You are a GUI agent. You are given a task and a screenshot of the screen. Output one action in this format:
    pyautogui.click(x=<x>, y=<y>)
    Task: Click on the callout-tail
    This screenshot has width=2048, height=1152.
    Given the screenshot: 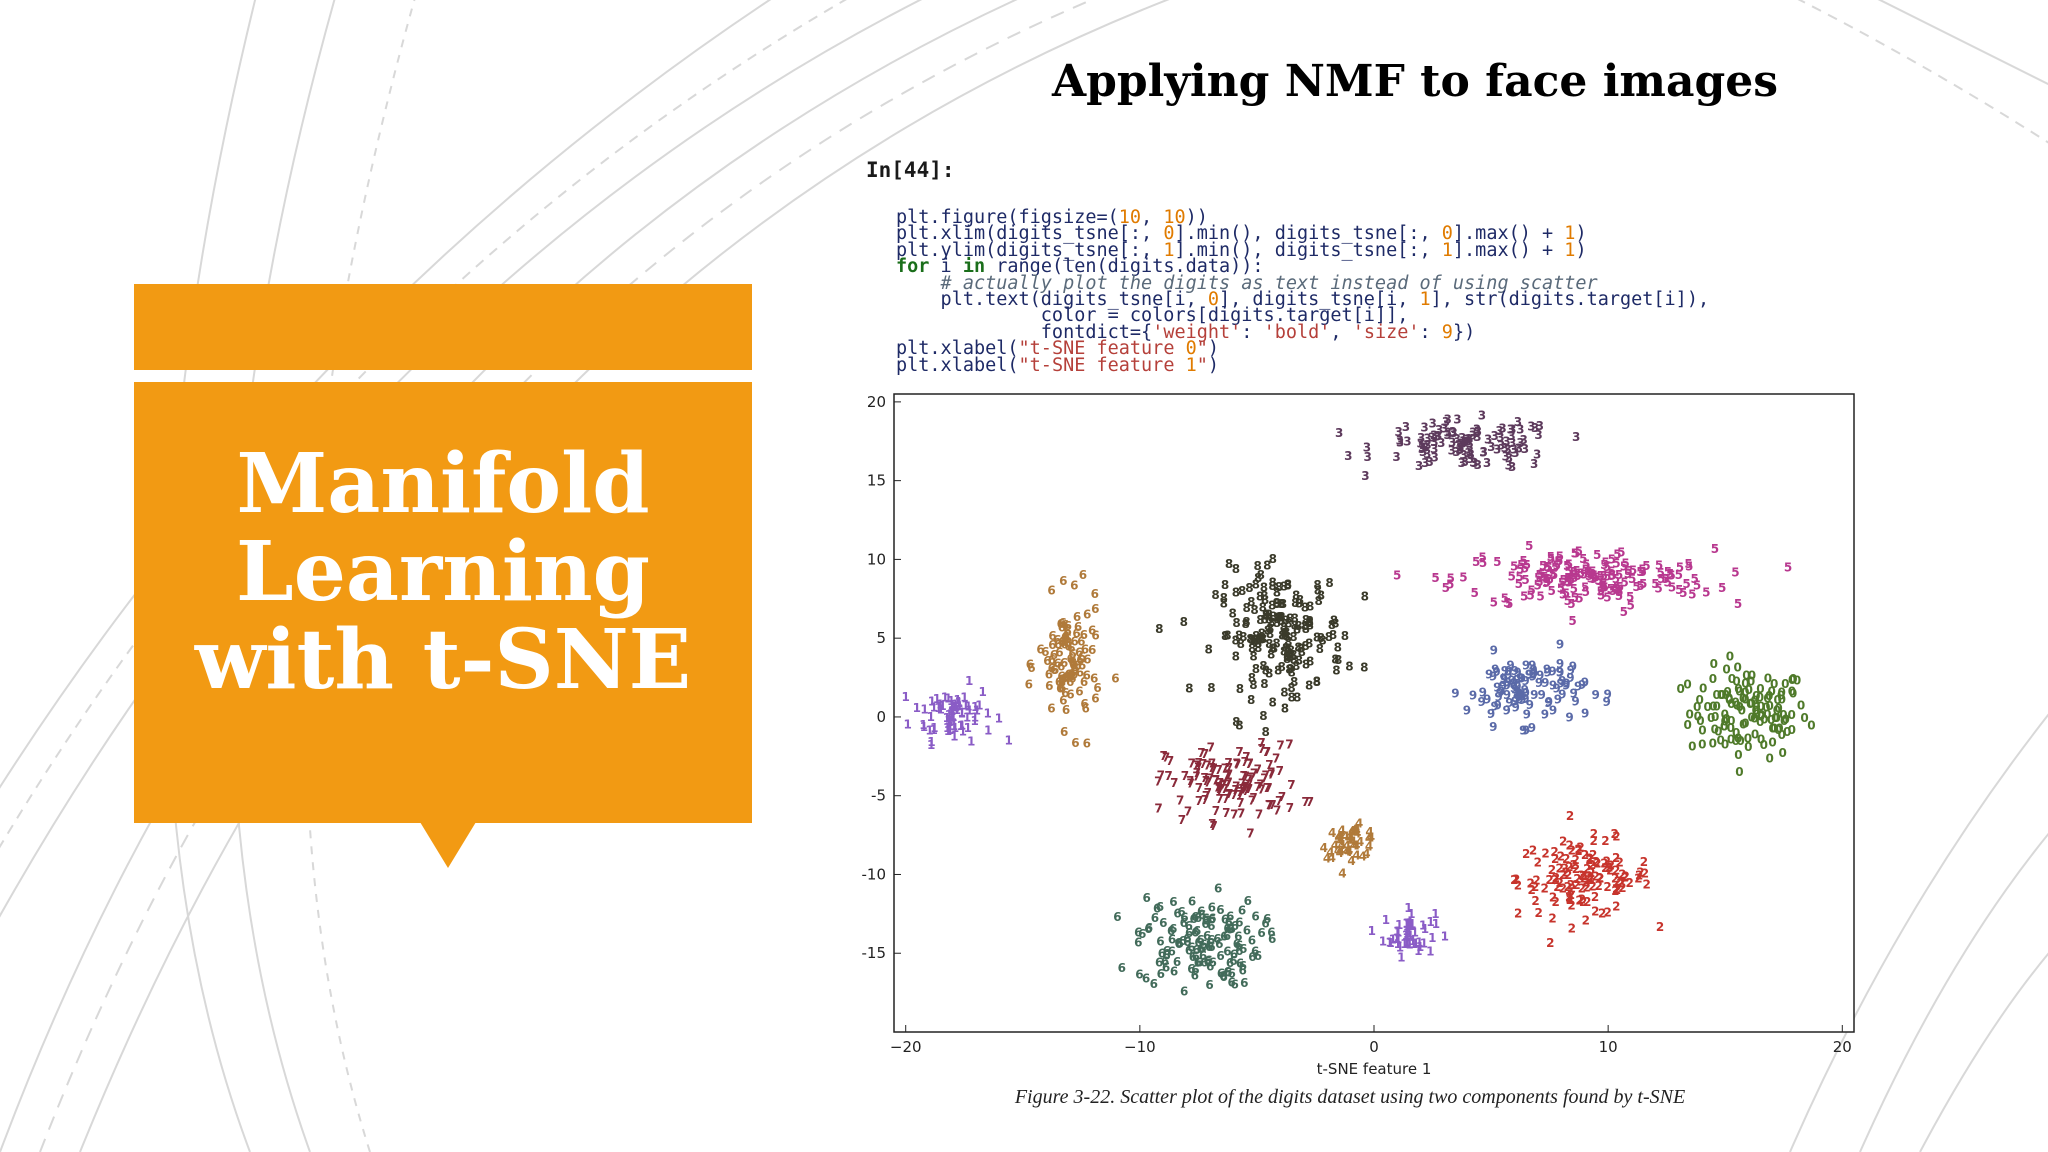 What is the action you would take?
    pyautogui.click(x=448, y=845)
    